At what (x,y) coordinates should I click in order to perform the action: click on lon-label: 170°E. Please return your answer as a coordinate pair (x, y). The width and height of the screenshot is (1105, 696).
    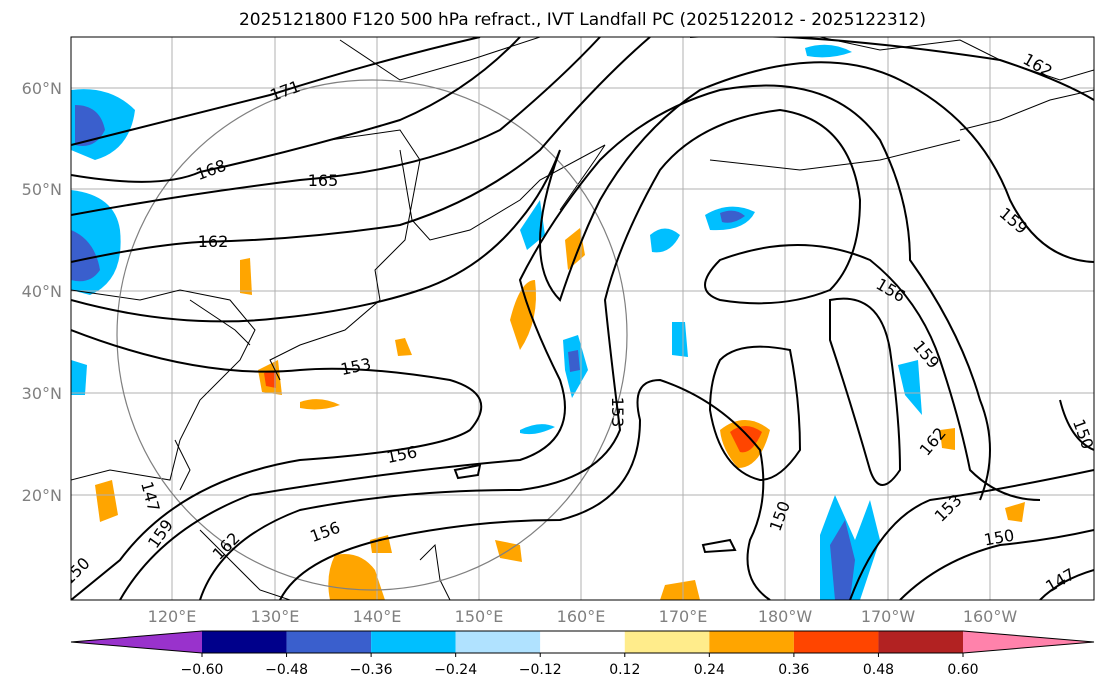
    Looking at the image, I should click on (683, 616).